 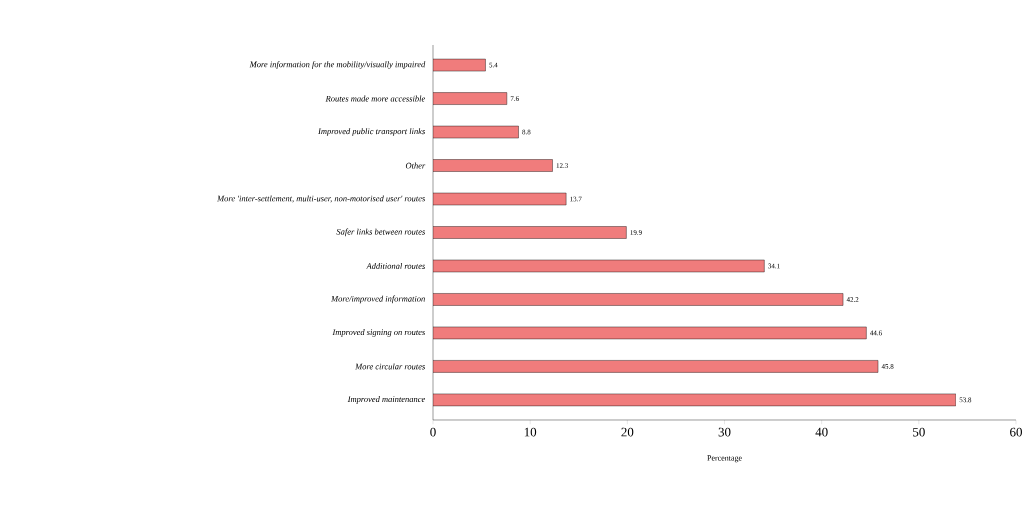 What do you see at coordinates (337, 65) in the screenshot?
I see `y-tick-label: More information for the mobility/visually impaired` at bounding box center [337, 65].